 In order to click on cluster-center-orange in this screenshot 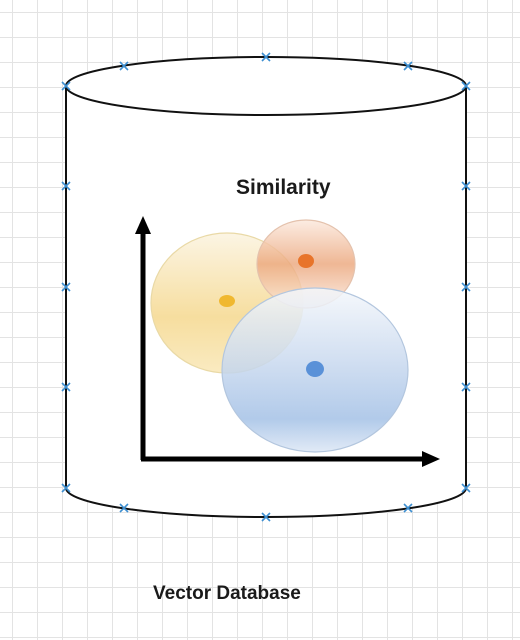, I will do `click(306, 261)`.